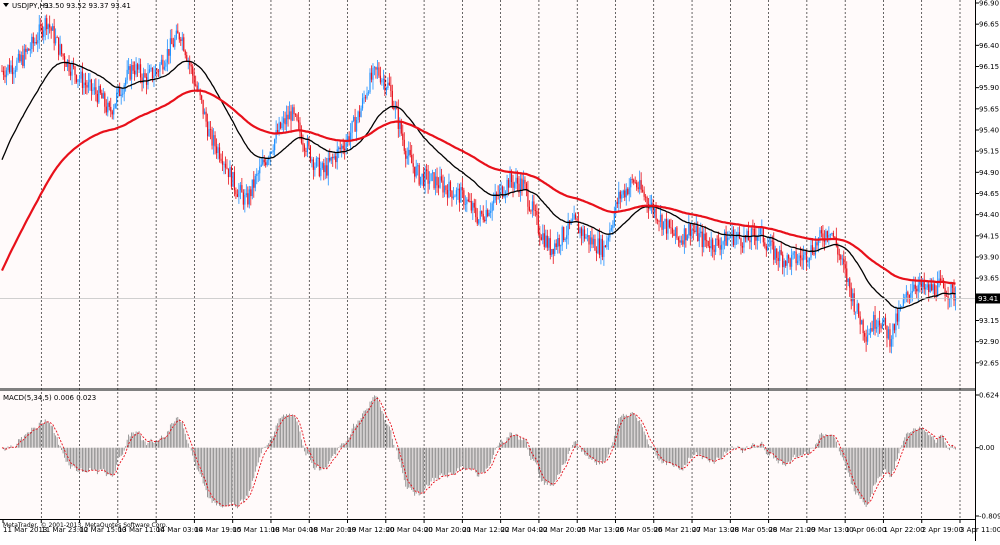 Image resolution: width=1000 pixels, height=545 pixels. Describe the element at coordinates (830, 530) in the screenshot. I see `time-tick-label: 29 Mar 13:00` at that location.